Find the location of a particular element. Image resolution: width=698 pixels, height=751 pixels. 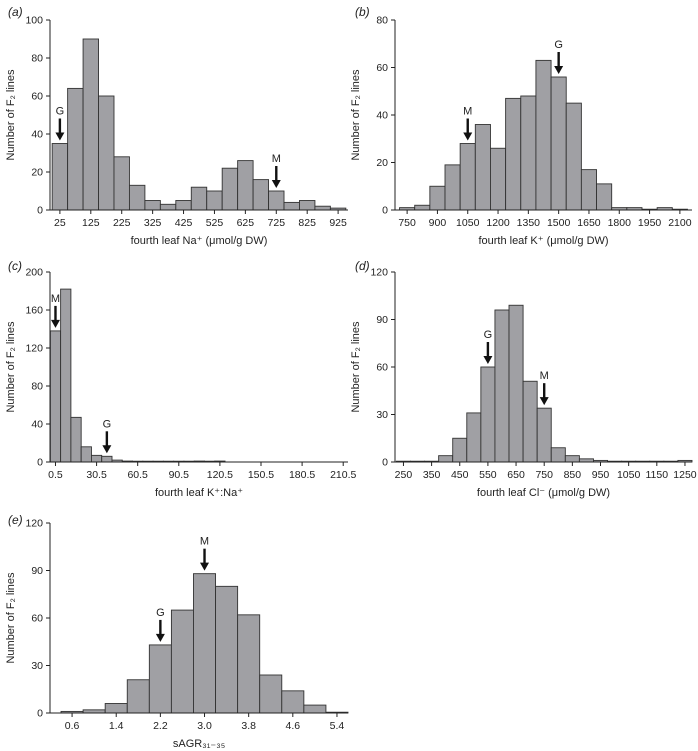

x-tick-label: 550 is located at coordinates (488, 475).